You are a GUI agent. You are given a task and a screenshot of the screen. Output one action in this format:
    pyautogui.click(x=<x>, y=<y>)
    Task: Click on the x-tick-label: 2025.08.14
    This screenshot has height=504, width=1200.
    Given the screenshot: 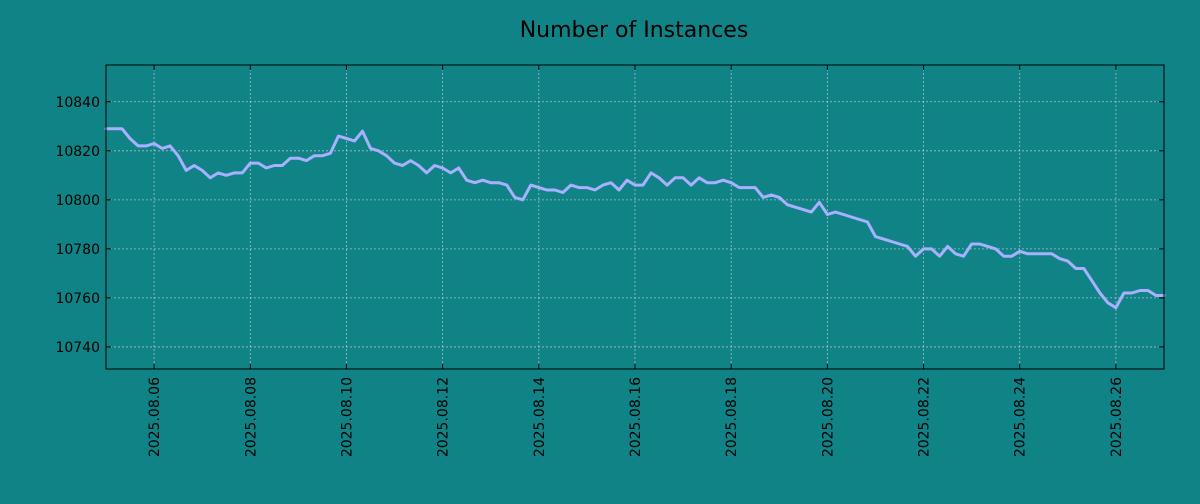 What is the action you would take?
    pyautogui.click(x=540, y=417)
    